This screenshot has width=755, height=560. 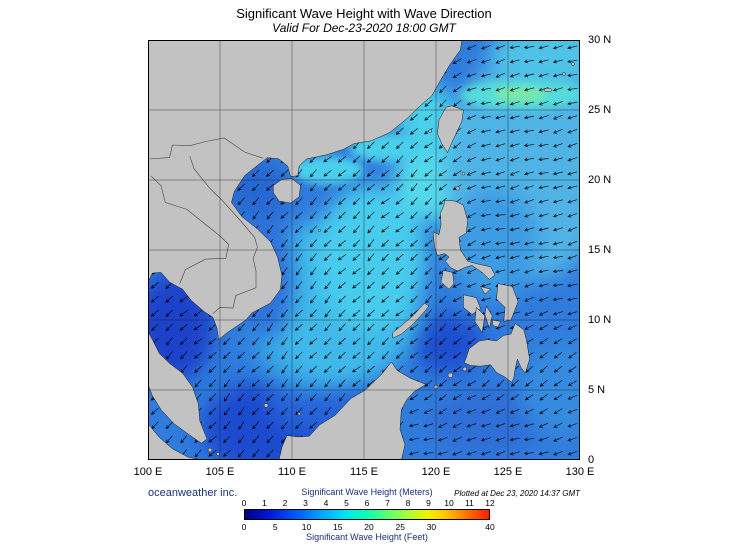 I want to click on legend-meters-tick: 11, so click(x=469, y=503).